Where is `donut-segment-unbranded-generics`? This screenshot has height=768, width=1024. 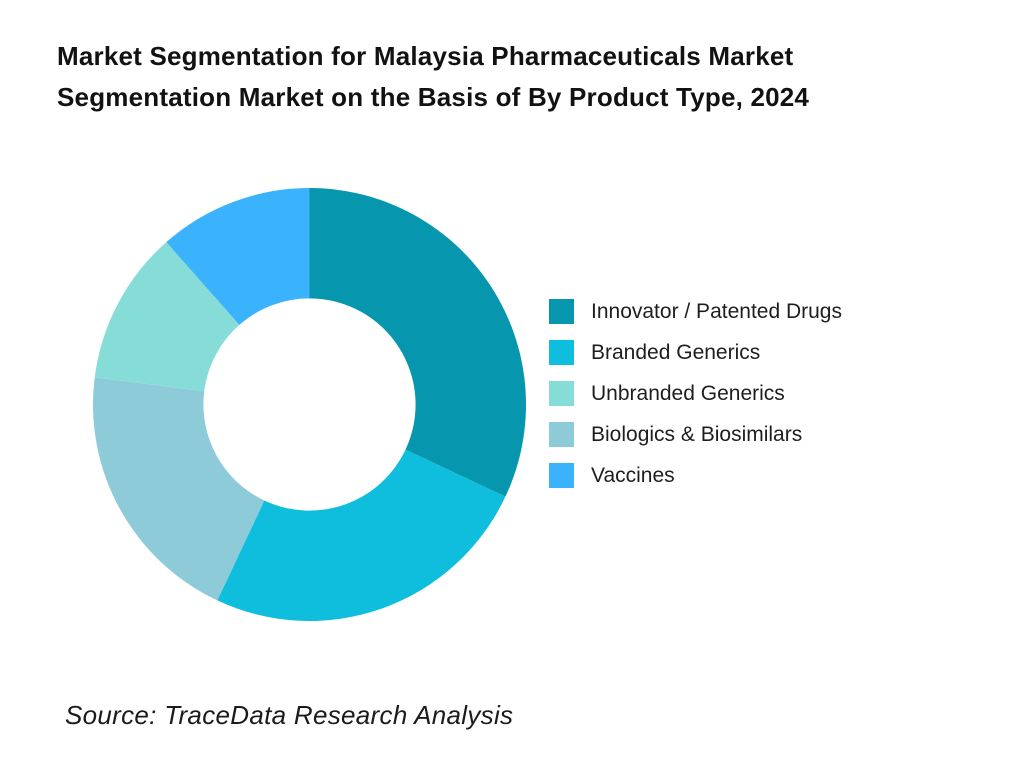 donut-segment-unbranded-generics is located at coordinates (167, 317).